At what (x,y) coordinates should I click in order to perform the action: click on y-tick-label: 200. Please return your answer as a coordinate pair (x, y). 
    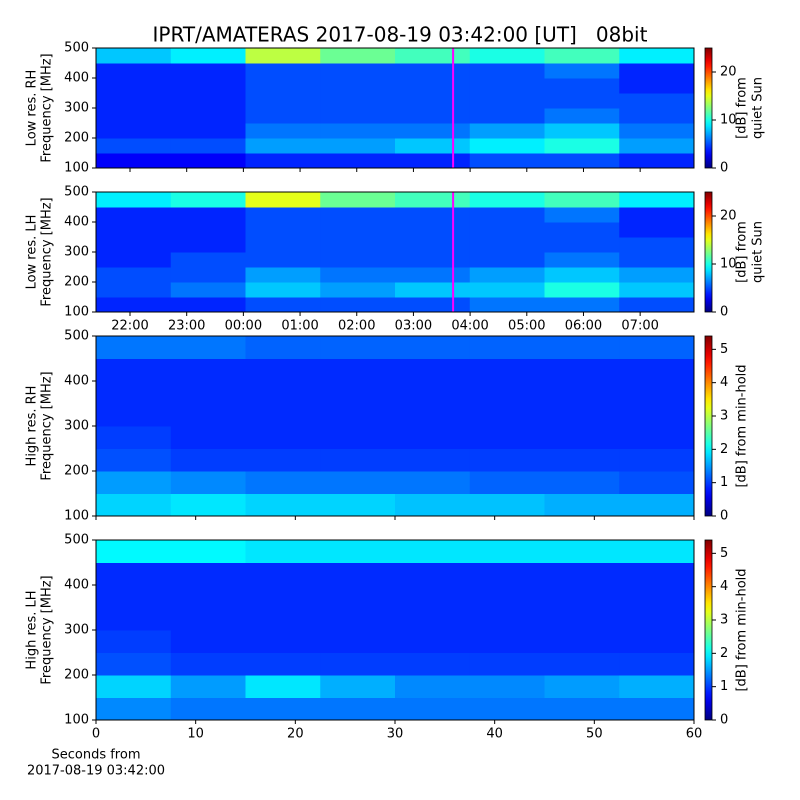
    Looking at the image, I should click on (76, 282).